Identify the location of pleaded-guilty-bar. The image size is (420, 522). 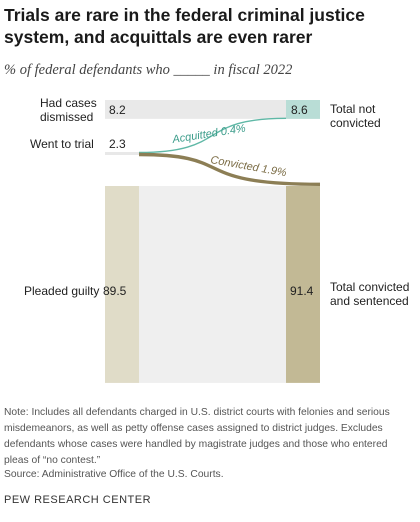
(122, 284).